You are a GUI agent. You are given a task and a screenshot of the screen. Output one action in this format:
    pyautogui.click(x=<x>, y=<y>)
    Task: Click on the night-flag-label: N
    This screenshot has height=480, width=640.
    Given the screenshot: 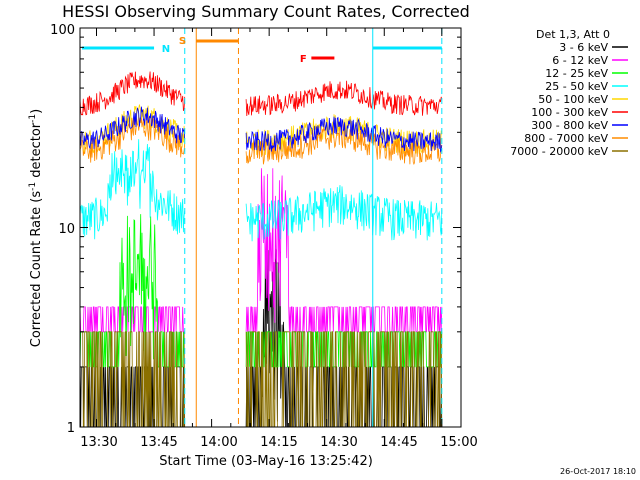 What is the action you would take?
    pyautogui.click(x=166, y=49)
    